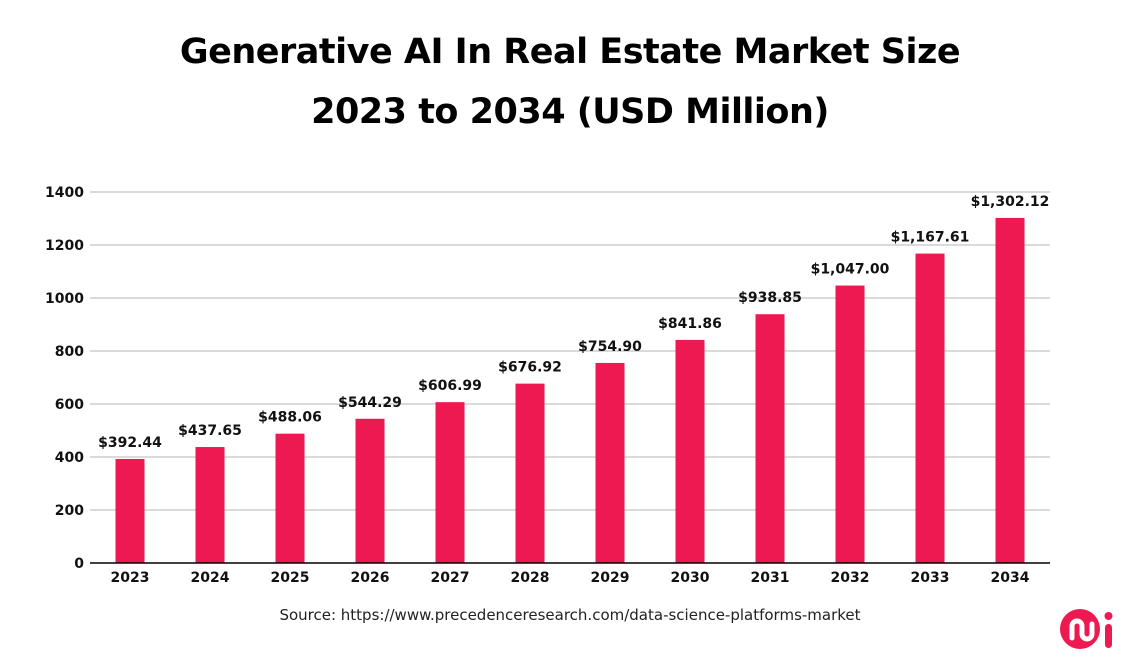 The image size is (1140, 672). Describe the element at coordinates (690, 324) in the screenshot. I see `data-label: $841.86` at that location.